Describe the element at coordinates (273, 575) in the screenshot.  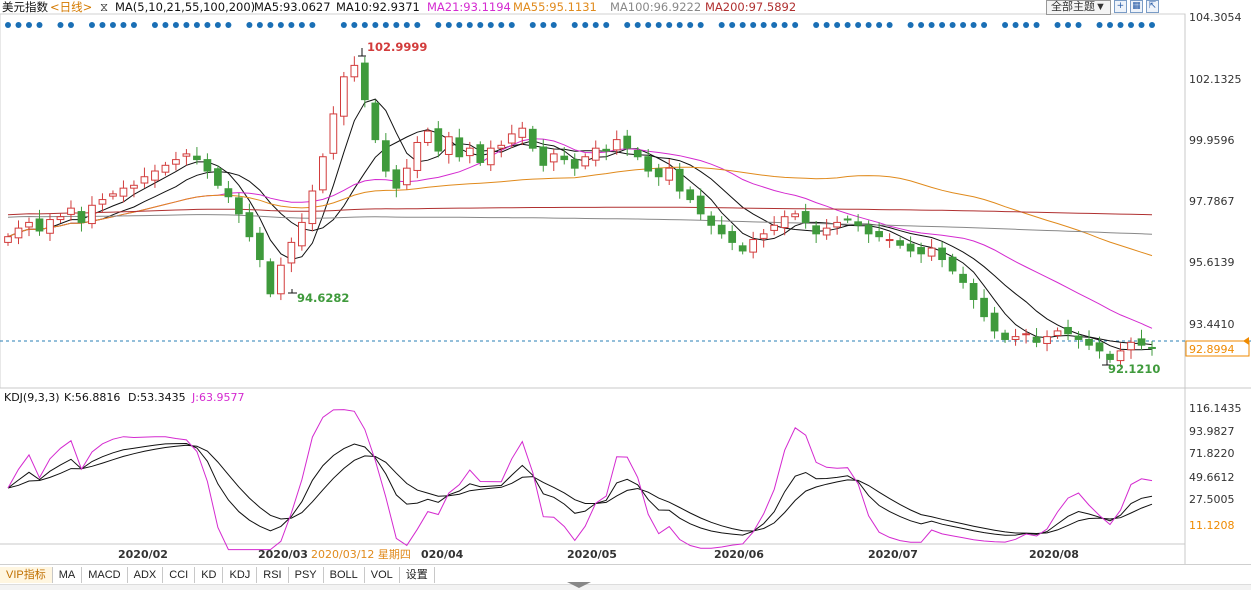
I see `tab-rsi: RSI` at that location.